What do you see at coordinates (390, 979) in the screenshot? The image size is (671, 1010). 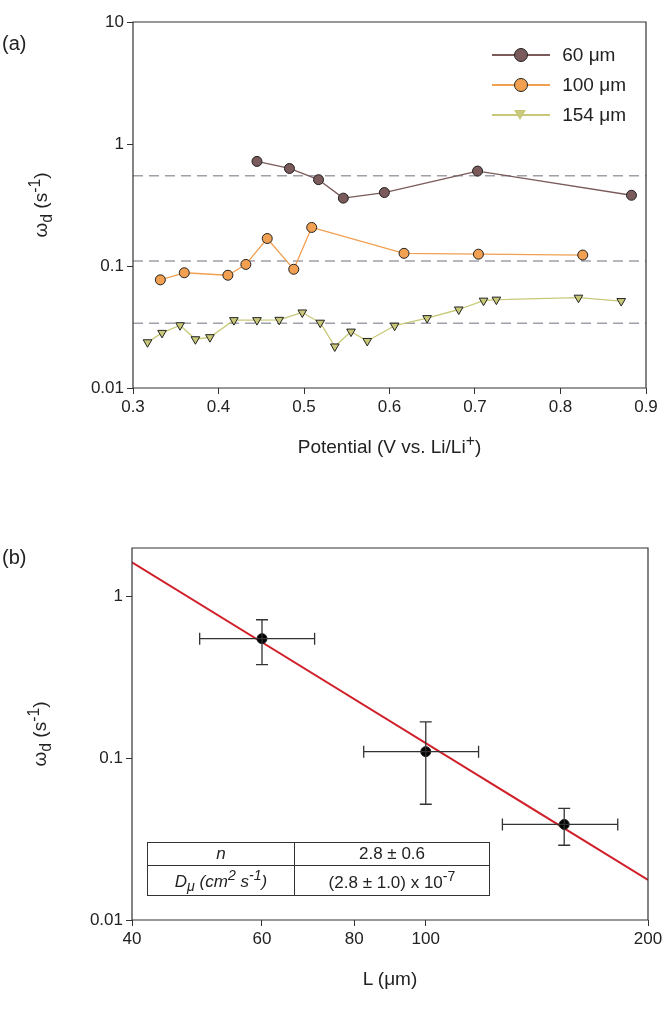 I see `x-axis-title: L (μm)` at bounding box center [390, 979].